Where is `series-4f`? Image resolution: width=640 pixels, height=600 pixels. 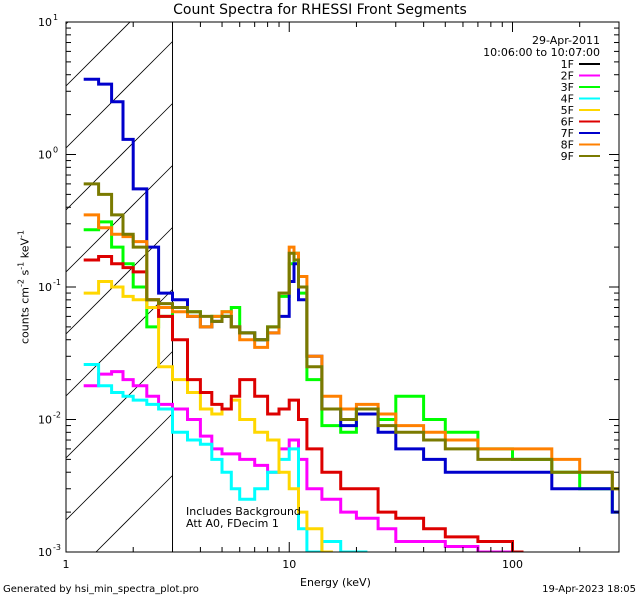
series-4f is located at coordinates (225, 457).